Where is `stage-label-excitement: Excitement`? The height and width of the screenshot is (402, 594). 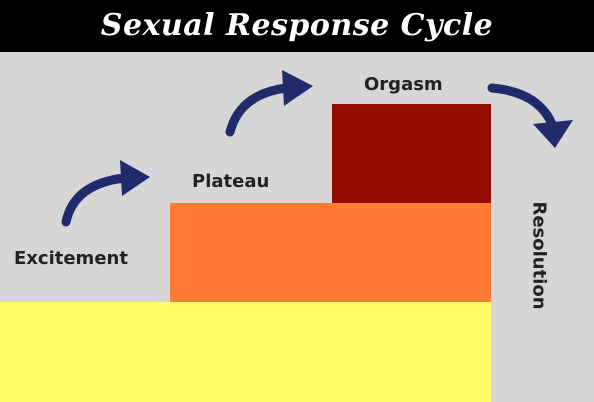 stage-label-excitement: Excitement is located at coordinates (71, 258).